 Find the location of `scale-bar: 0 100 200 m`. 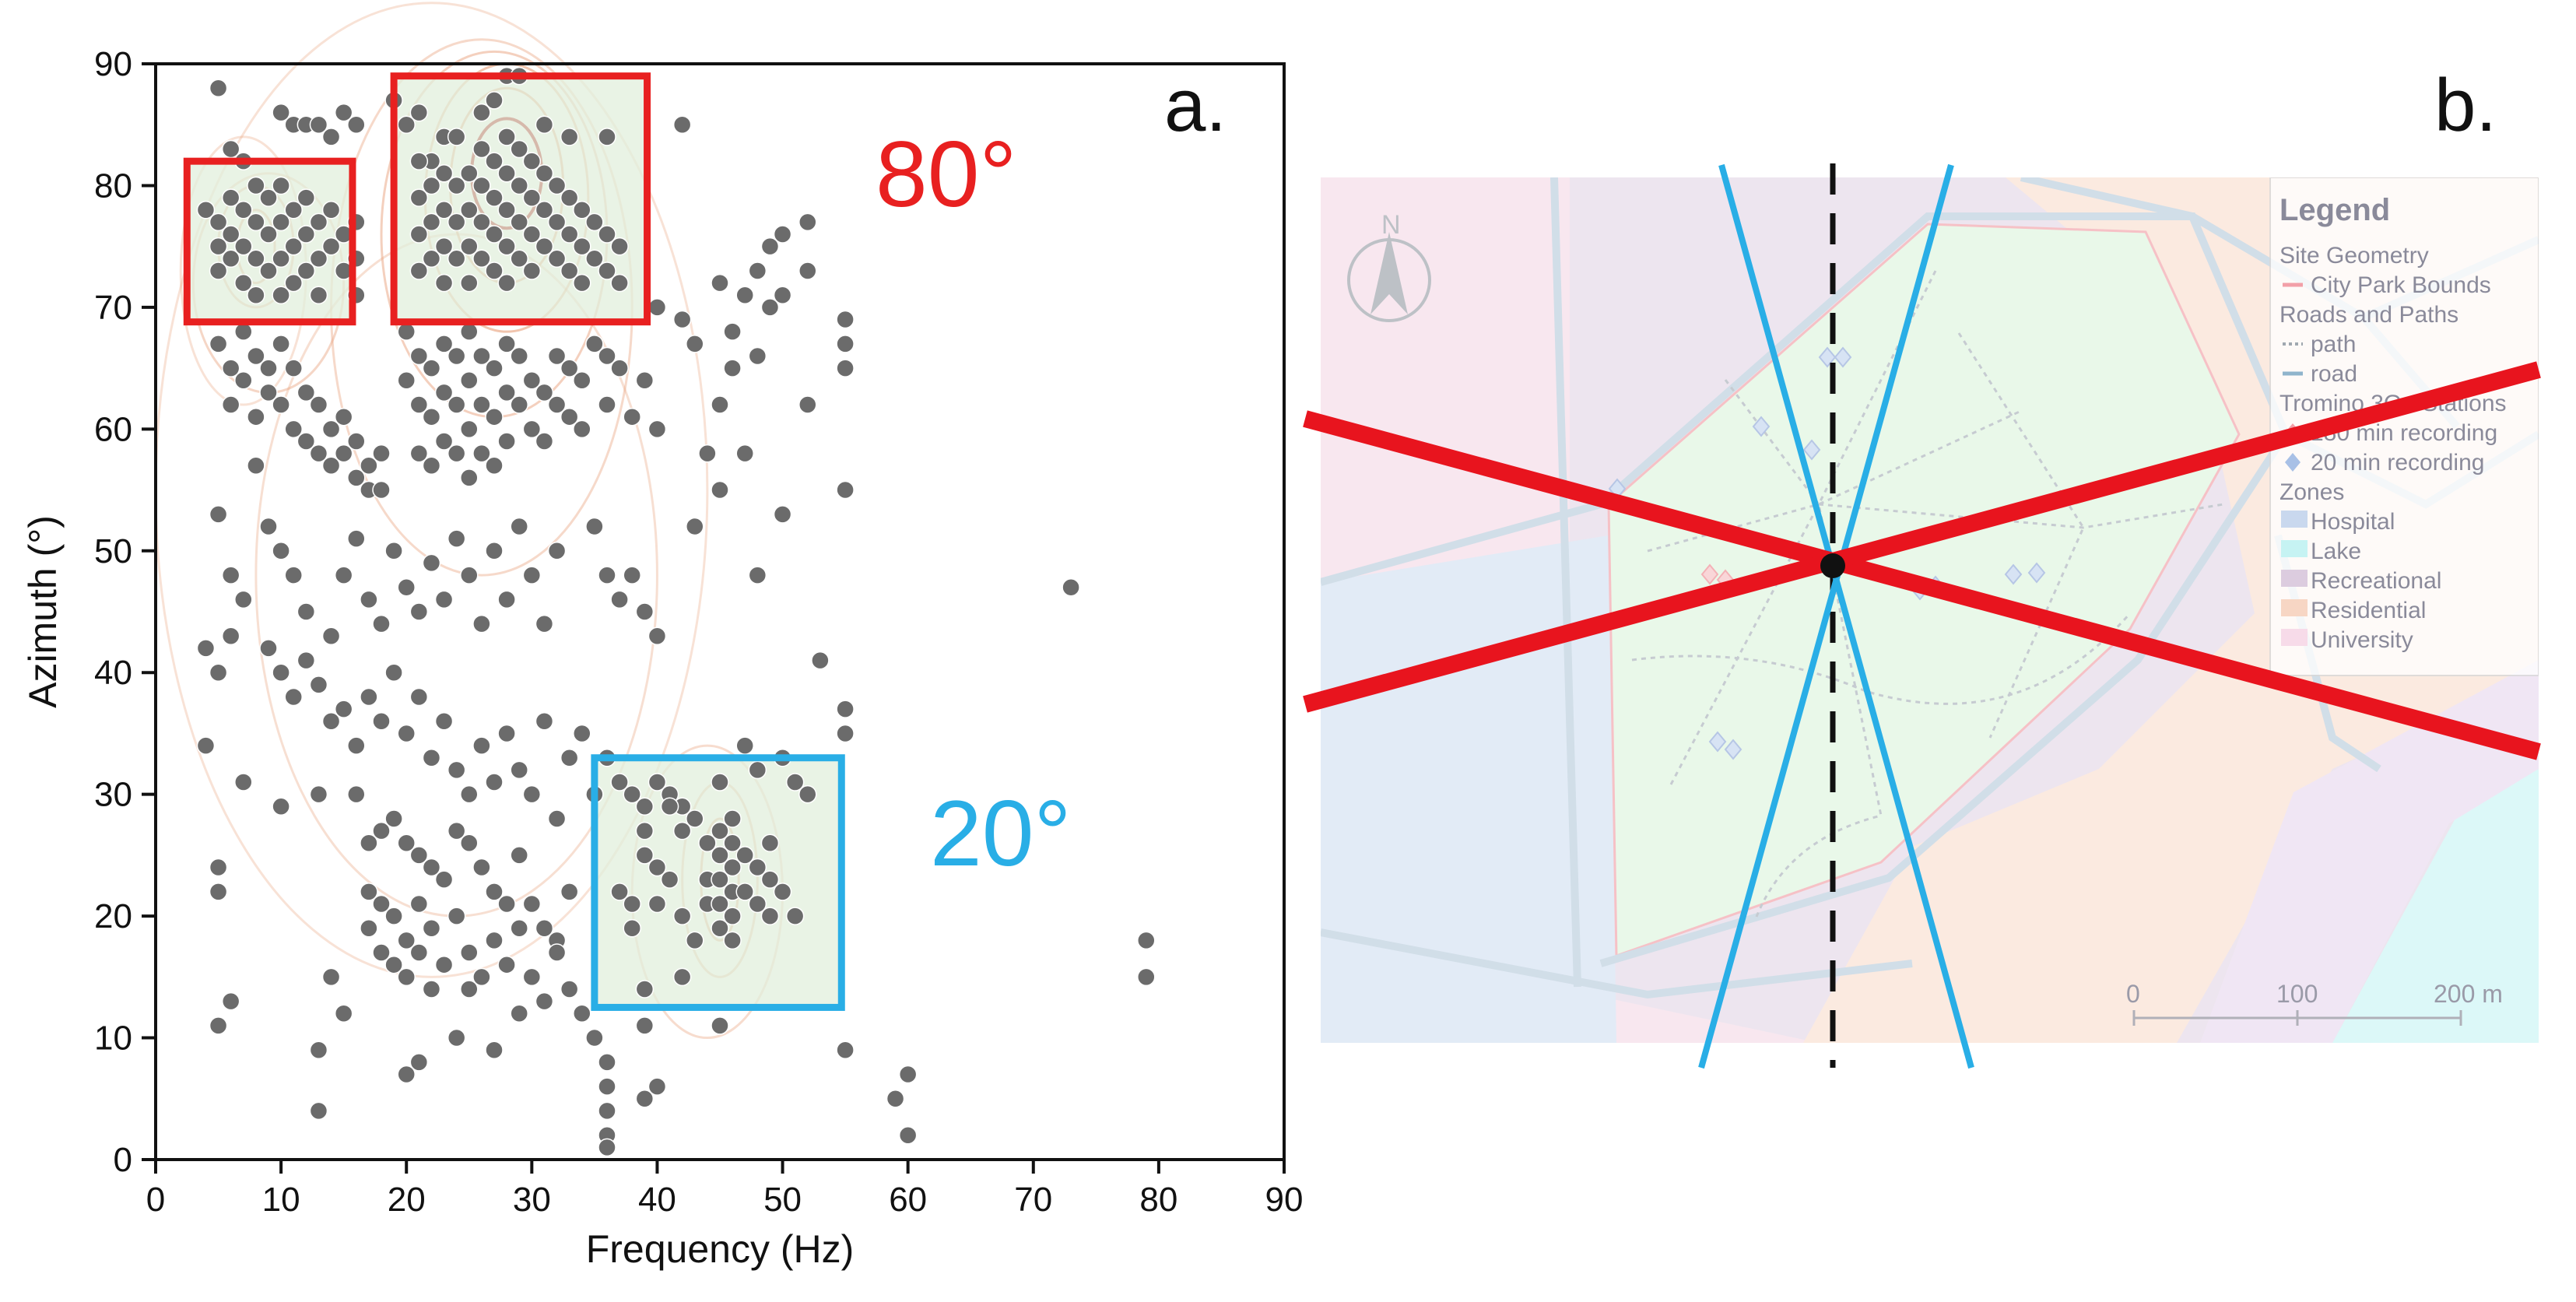

scale-bar: 0 100 200 m is located at coordinates (2315, 1003).